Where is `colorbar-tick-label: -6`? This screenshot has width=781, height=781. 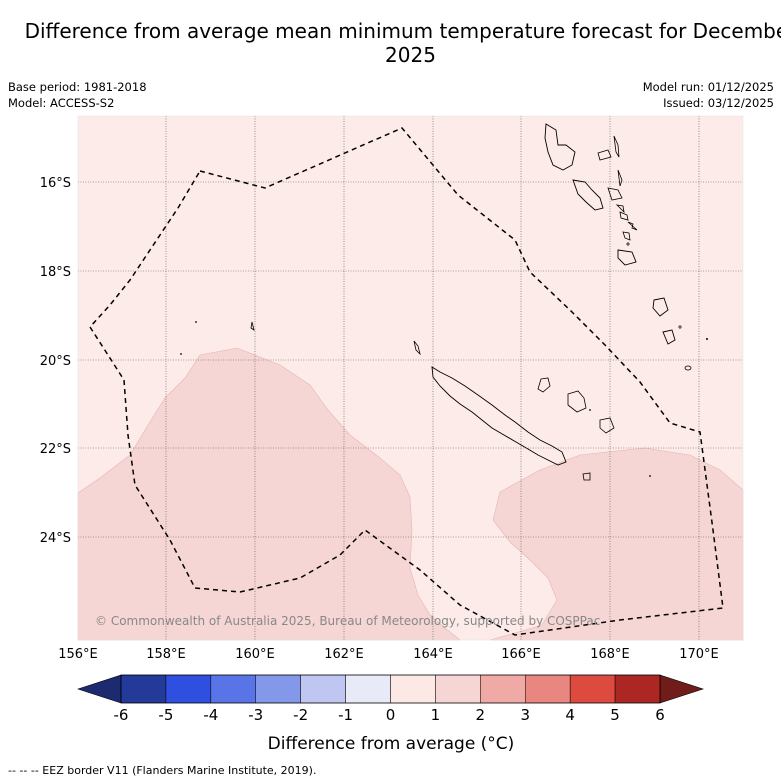 colorbar-tick-label: -6 is located at coordinates (121, 715).